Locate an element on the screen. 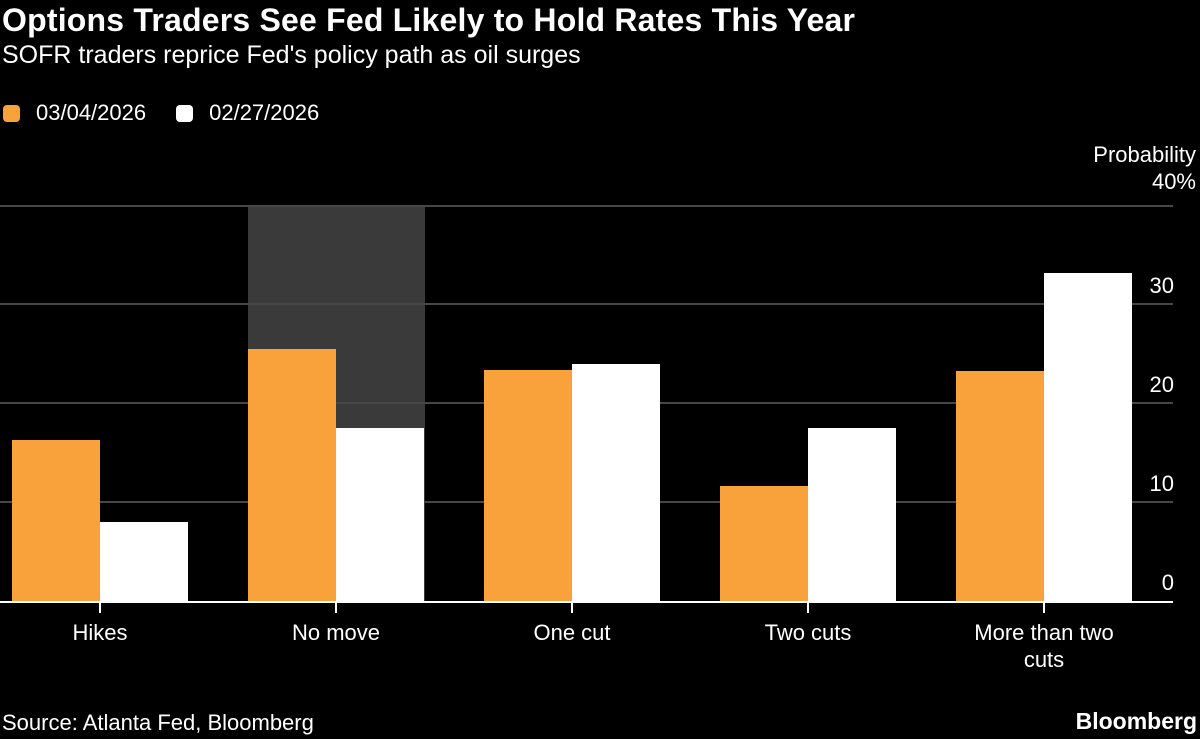  white-series-swatch-icon is located at coordinates (185, 113).